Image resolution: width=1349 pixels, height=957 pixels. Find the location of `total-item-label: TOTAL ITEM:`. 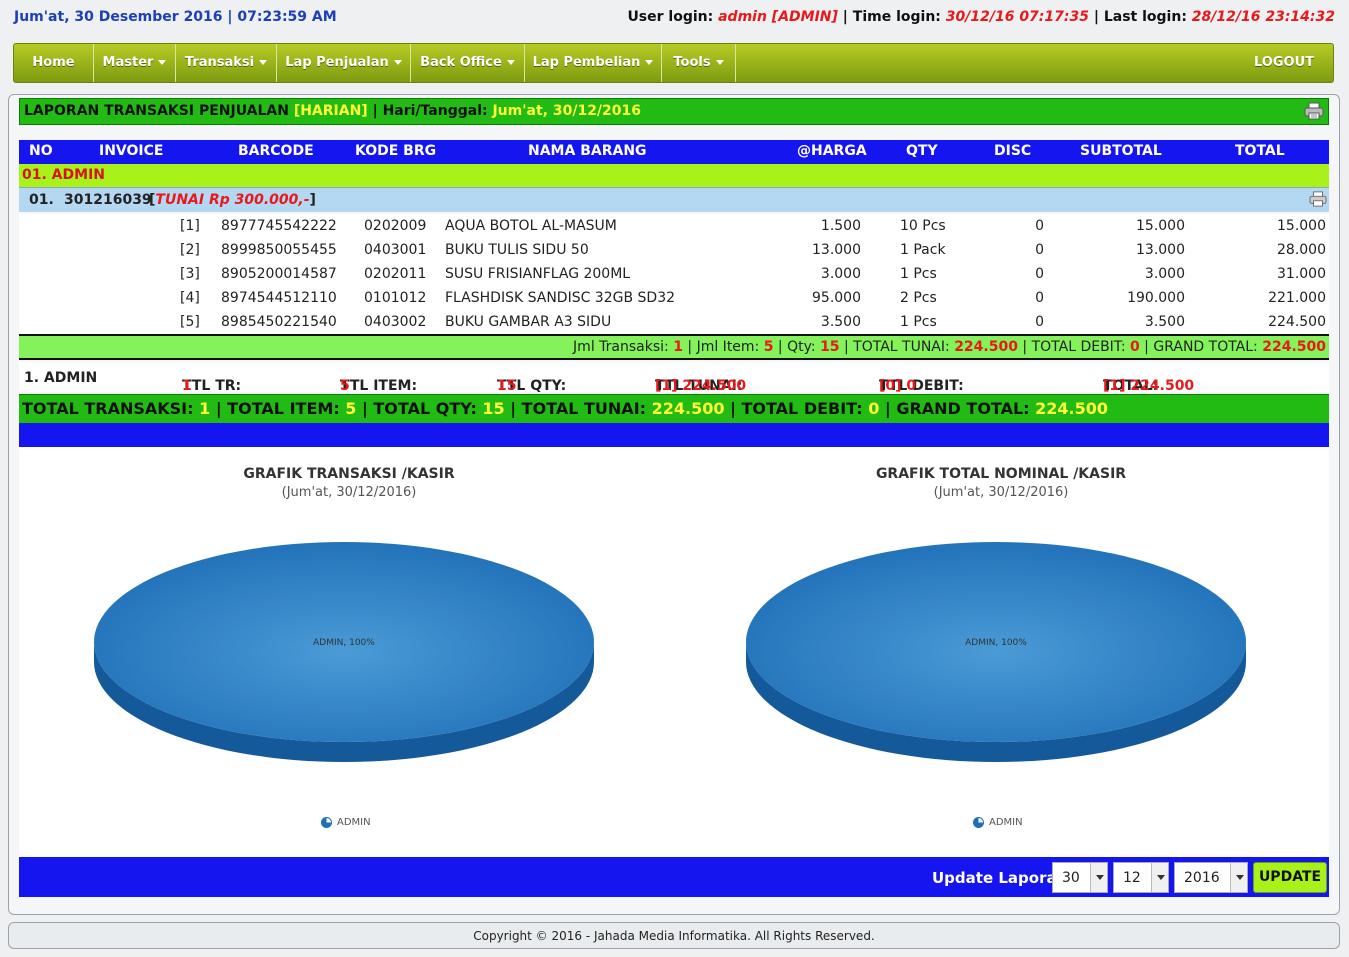

total-item-label: TOTAL ITEM: is located at coordinates (283, 408).